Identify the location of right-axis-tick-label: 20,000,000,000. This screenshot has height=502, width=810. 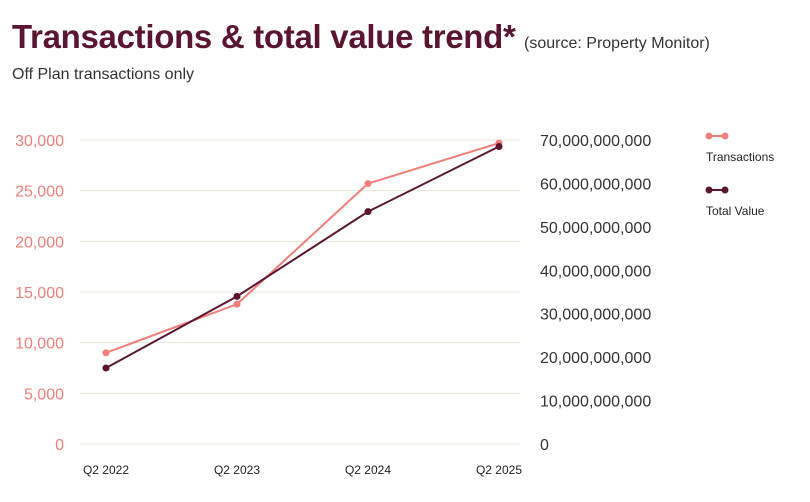
(595, 358).